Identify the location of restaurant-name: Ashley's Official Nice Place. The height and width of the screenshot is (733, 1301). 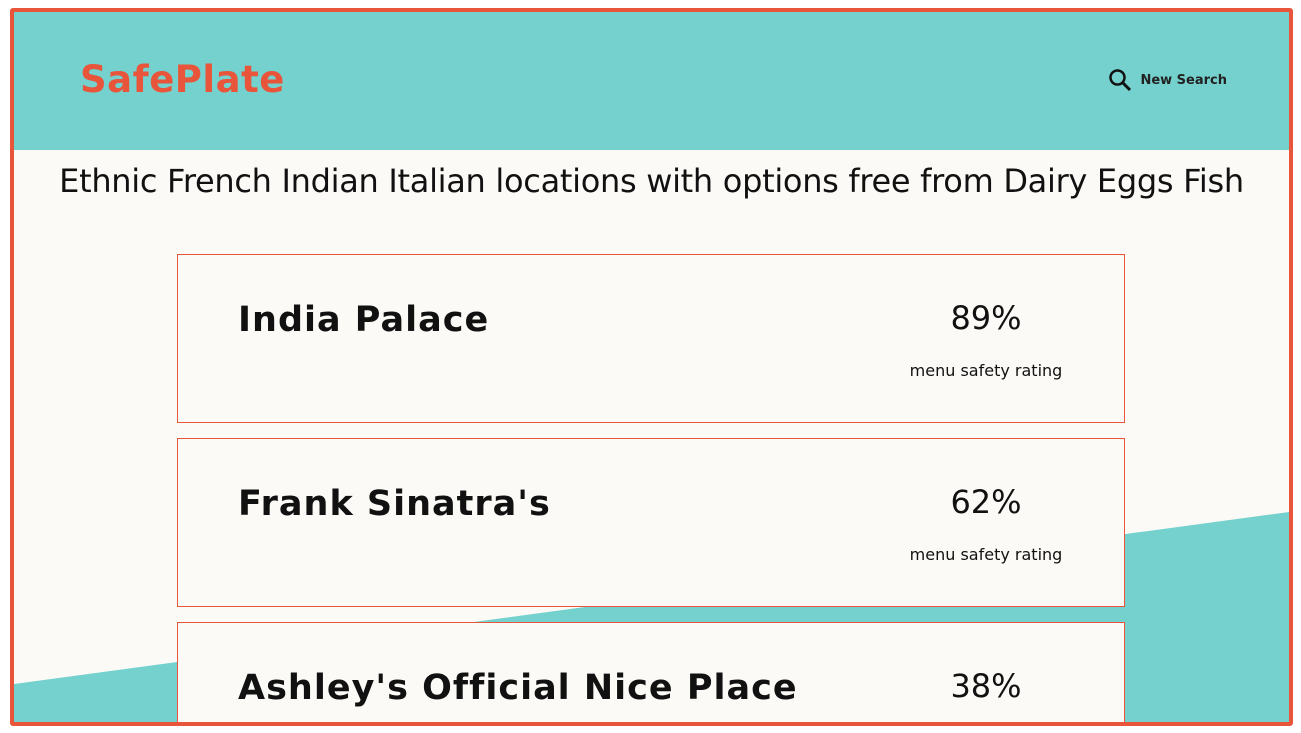
(518, 688).